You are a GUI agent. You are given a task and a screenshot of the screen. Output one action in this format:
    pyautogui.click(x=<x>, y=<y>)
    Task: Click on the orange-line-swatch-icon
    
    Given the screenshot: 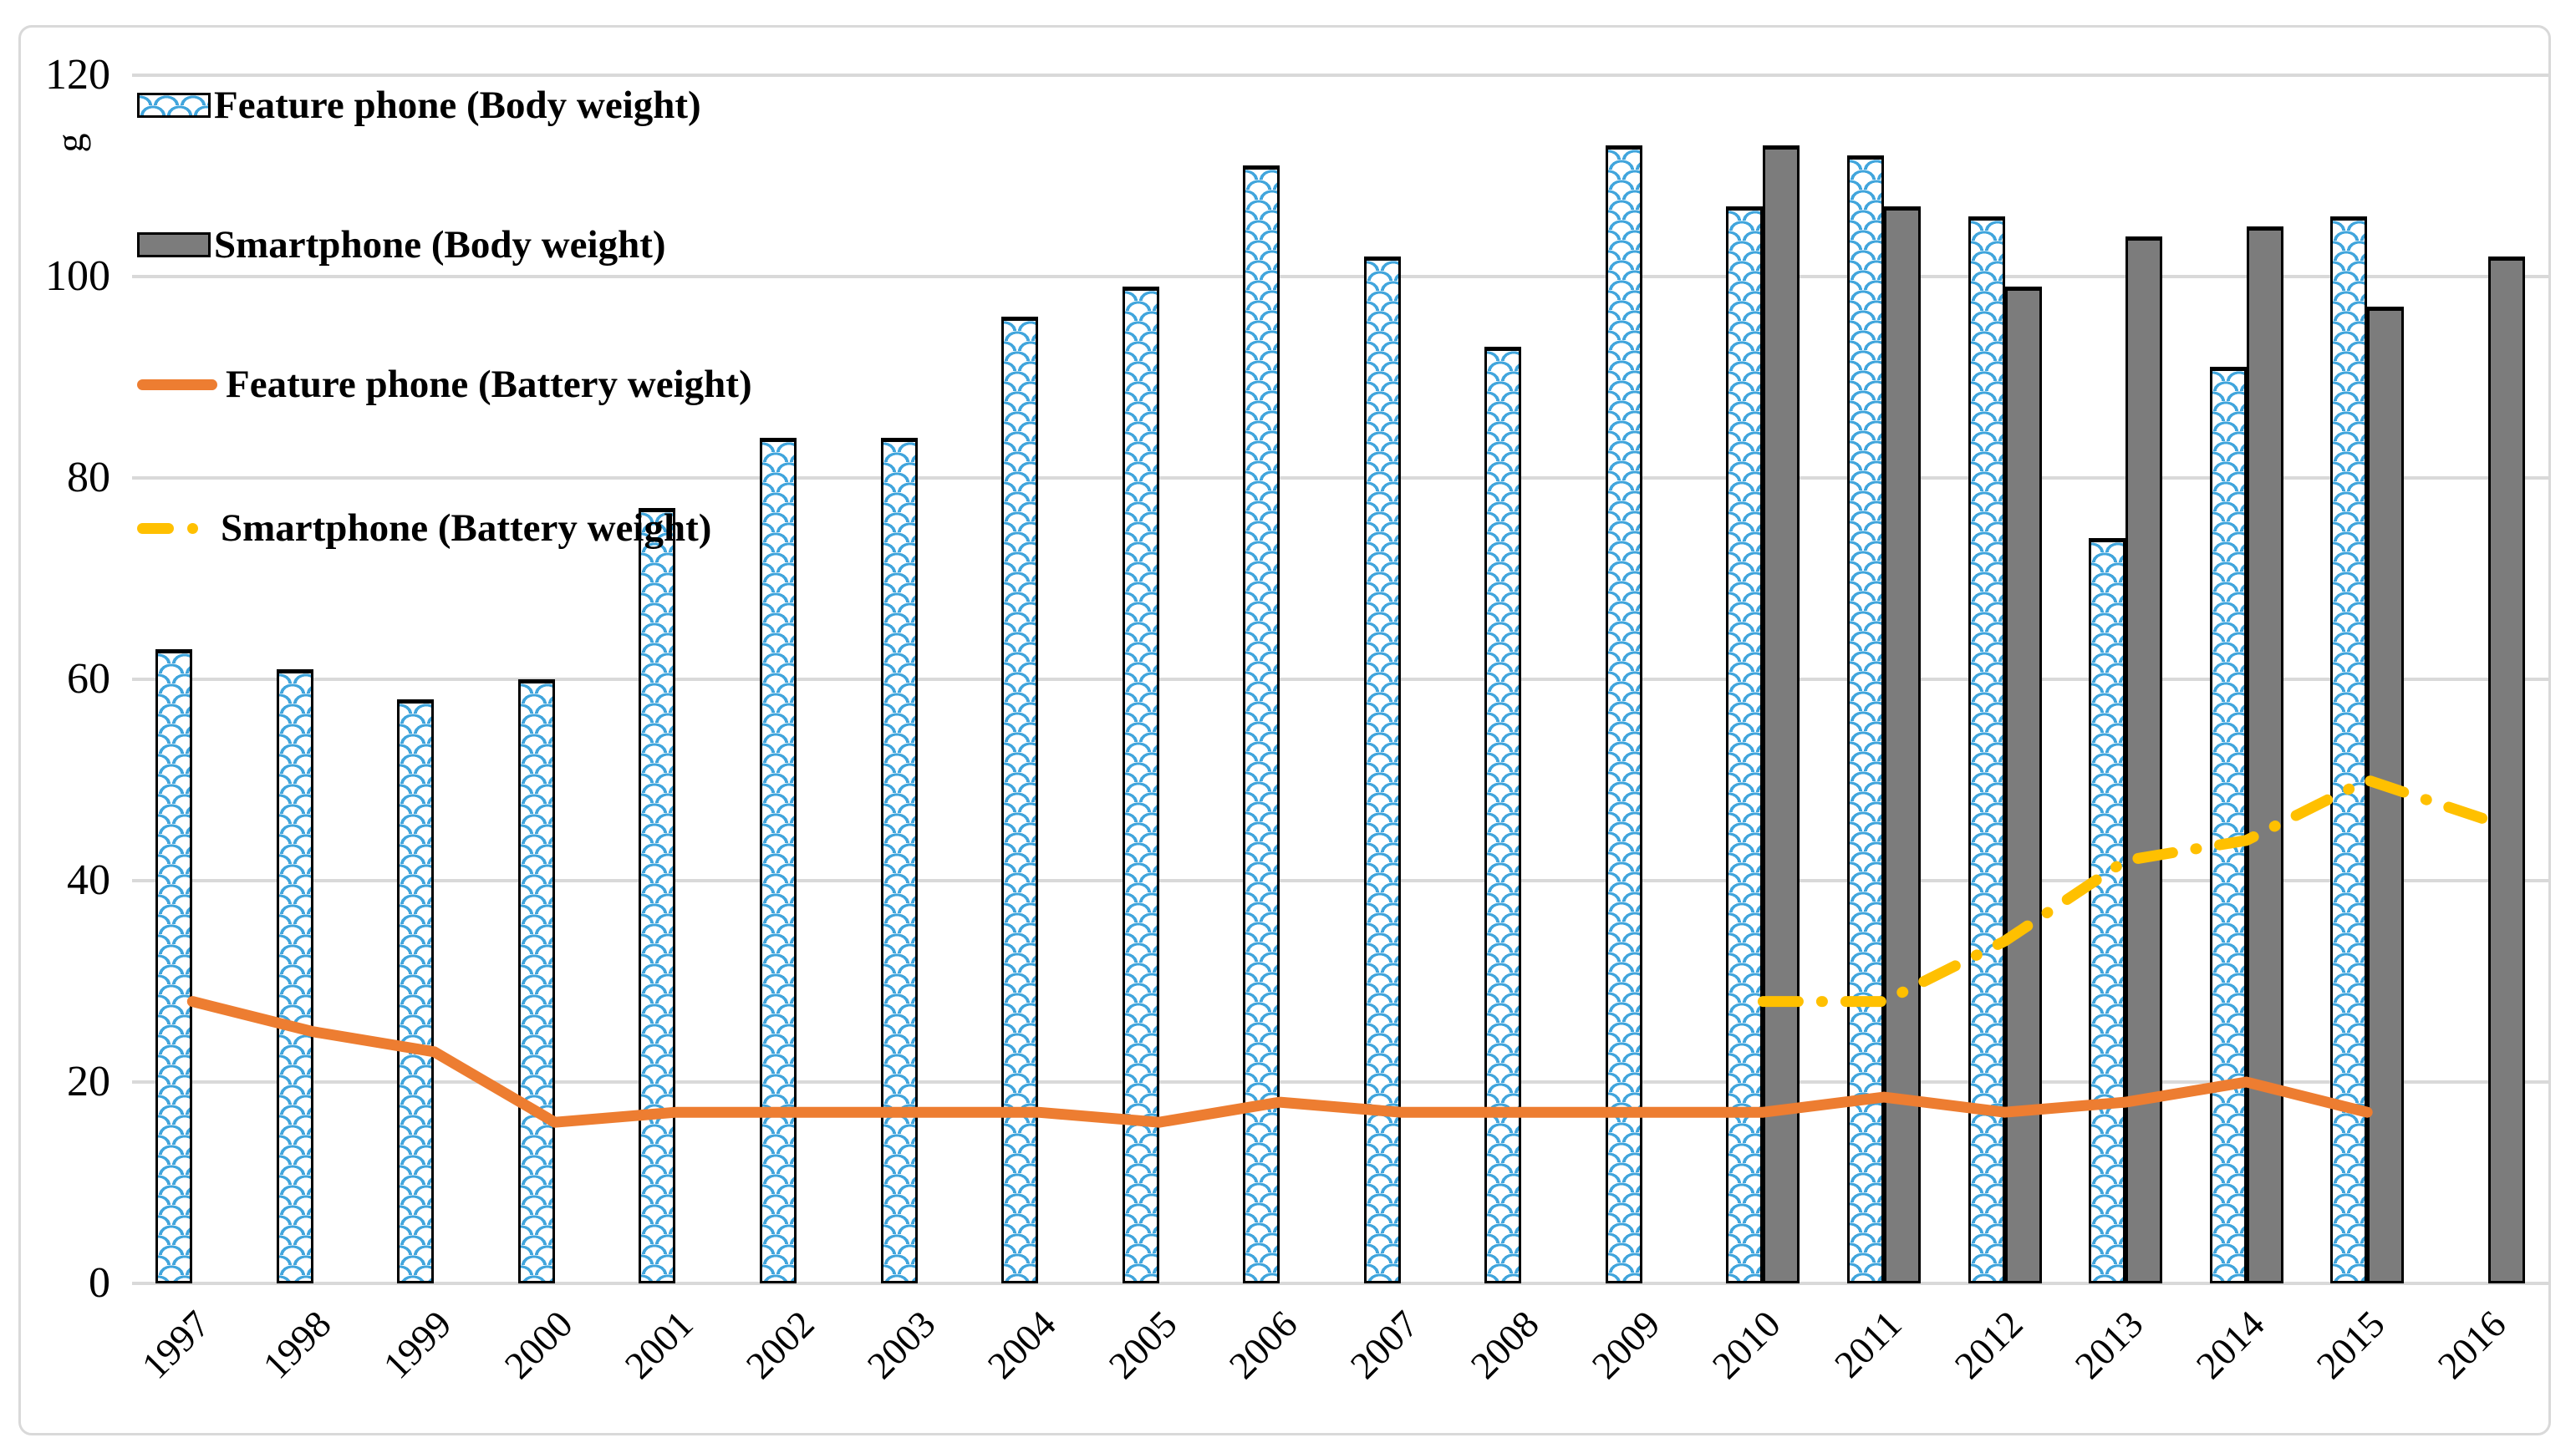 What is the action you would take?
    pyautogui.click(x=177, y=384)
    